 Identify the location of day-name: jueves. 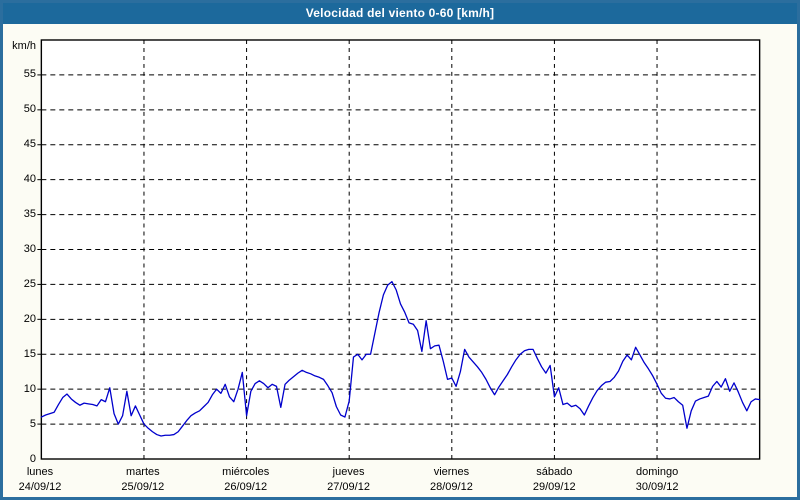
(348, 472).